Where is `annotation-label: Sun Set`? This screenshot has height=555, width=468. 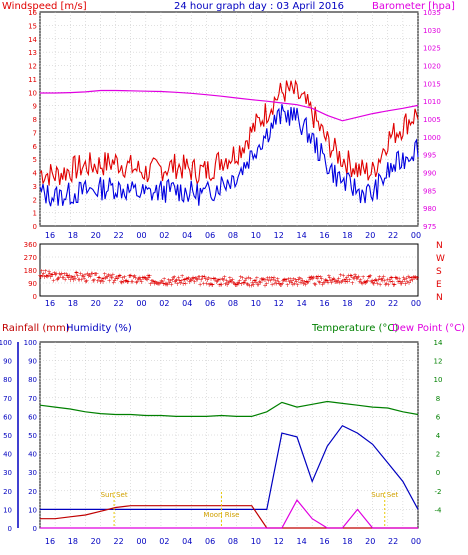
annotation-label: Sun Set is located at coordinates (384, 495).